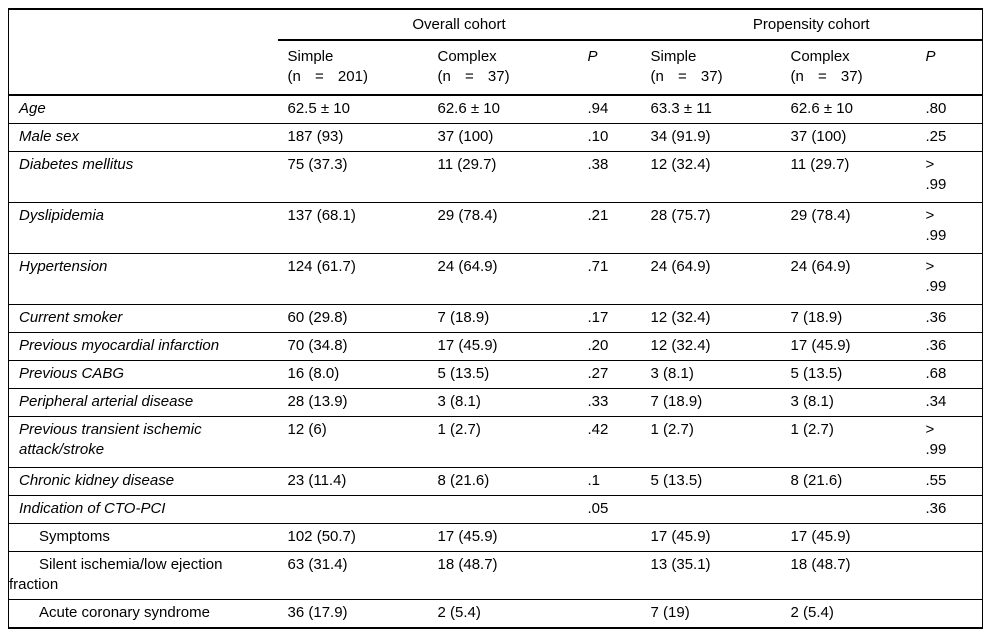 The image size is (992, 629). Describe the element at coordinates (949, 68) in the screenshot. I see `column-header-p-propensity: P` at that location.